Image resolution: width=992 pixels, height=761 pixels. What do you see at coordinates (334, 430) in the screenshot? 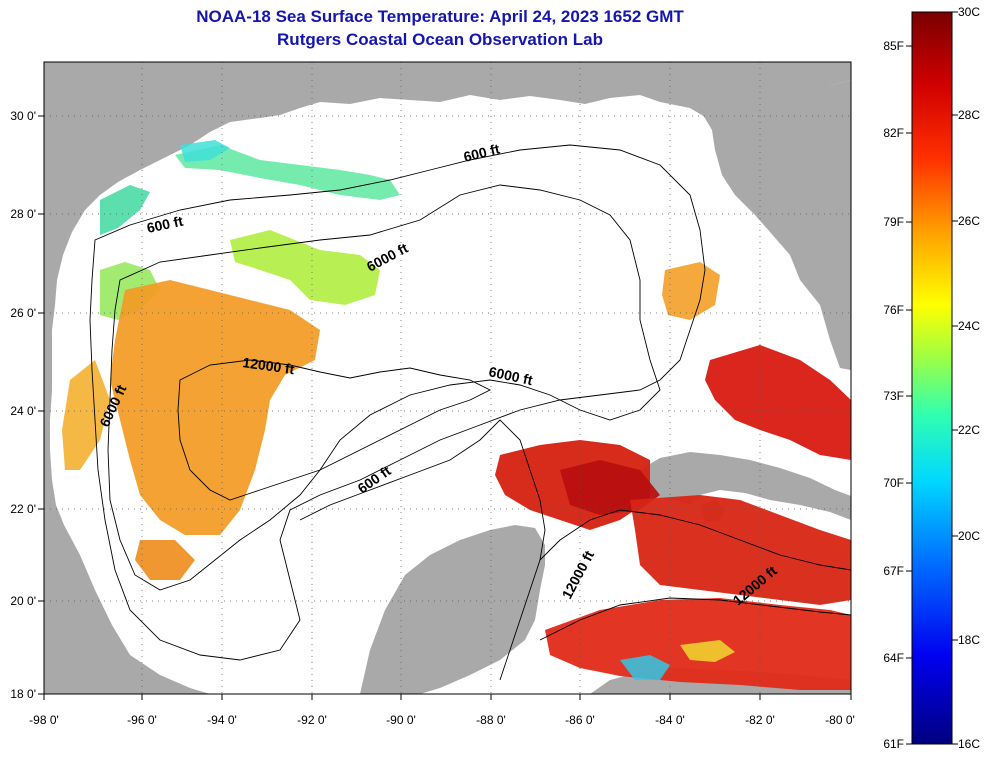
I see `contour-12000ft` at bounding box center [334, 430].